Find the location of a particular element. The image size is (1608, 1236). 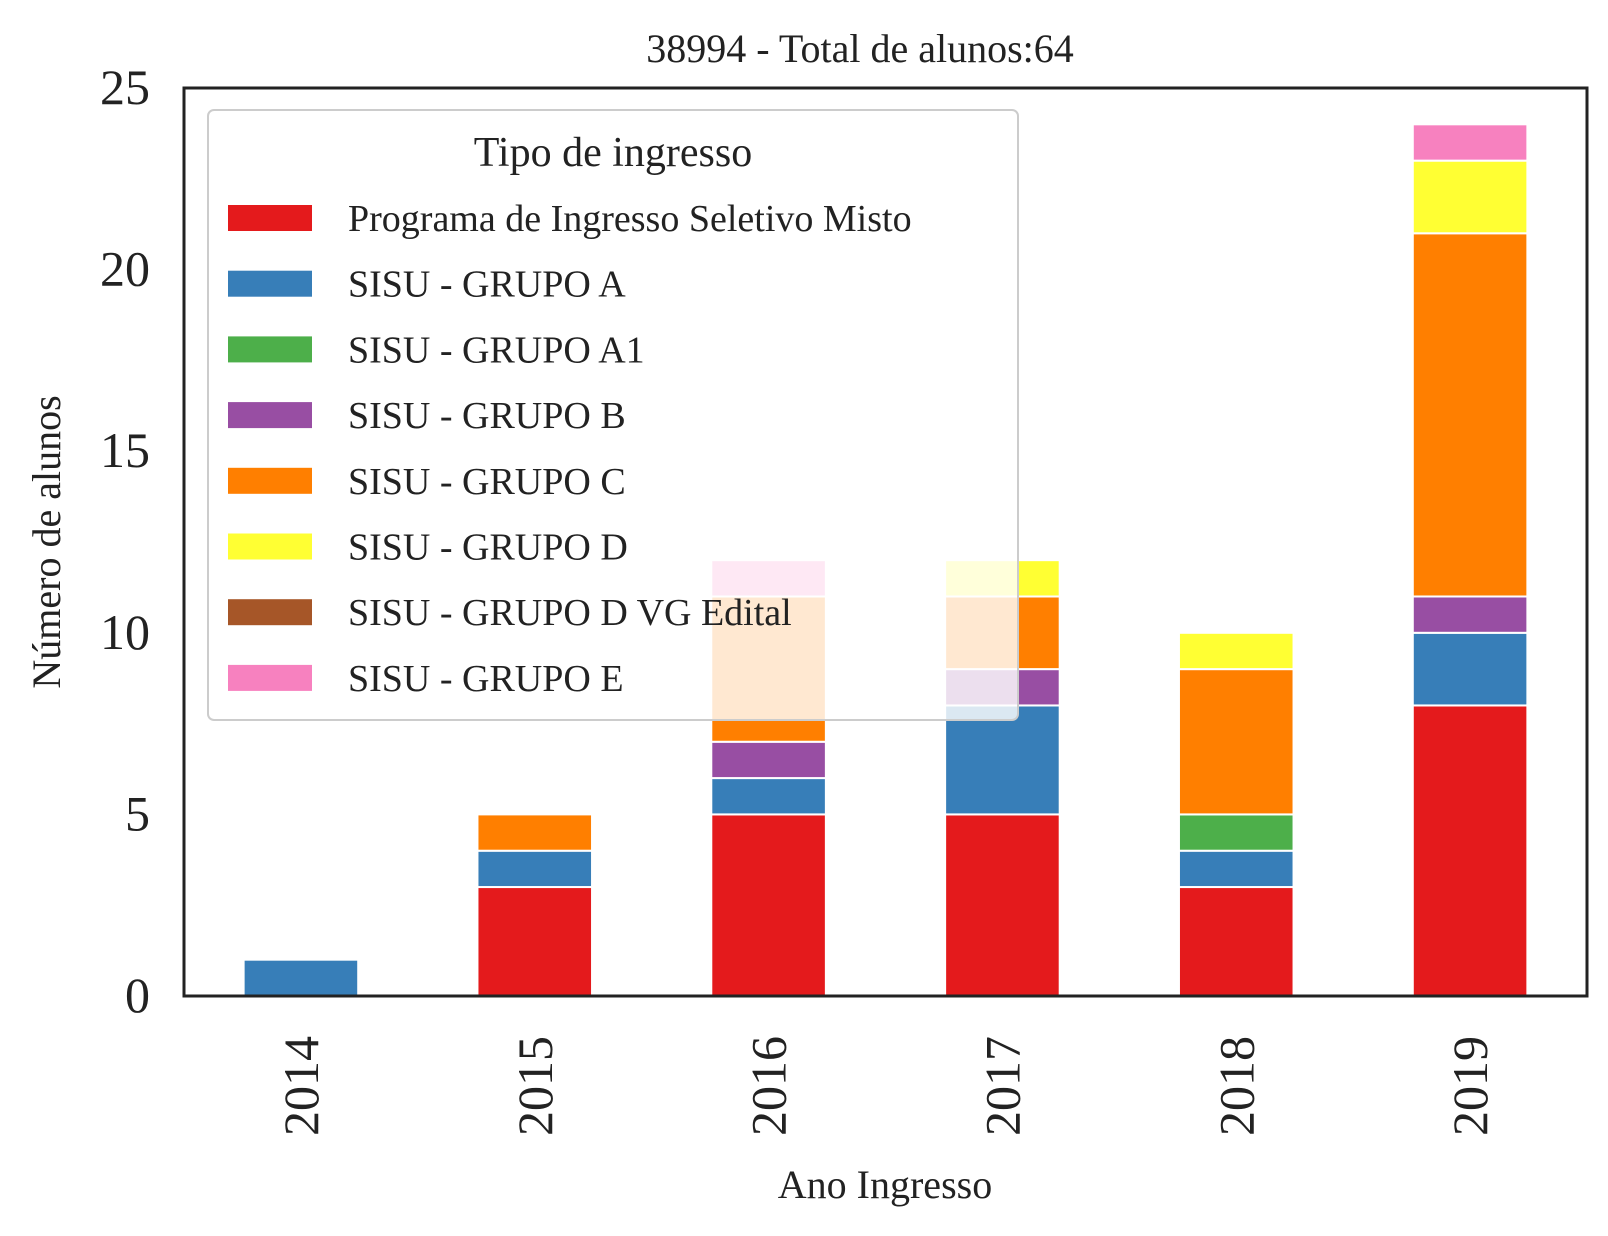

x-tick-label: 2019 is located at coordinates (1470, 1086).